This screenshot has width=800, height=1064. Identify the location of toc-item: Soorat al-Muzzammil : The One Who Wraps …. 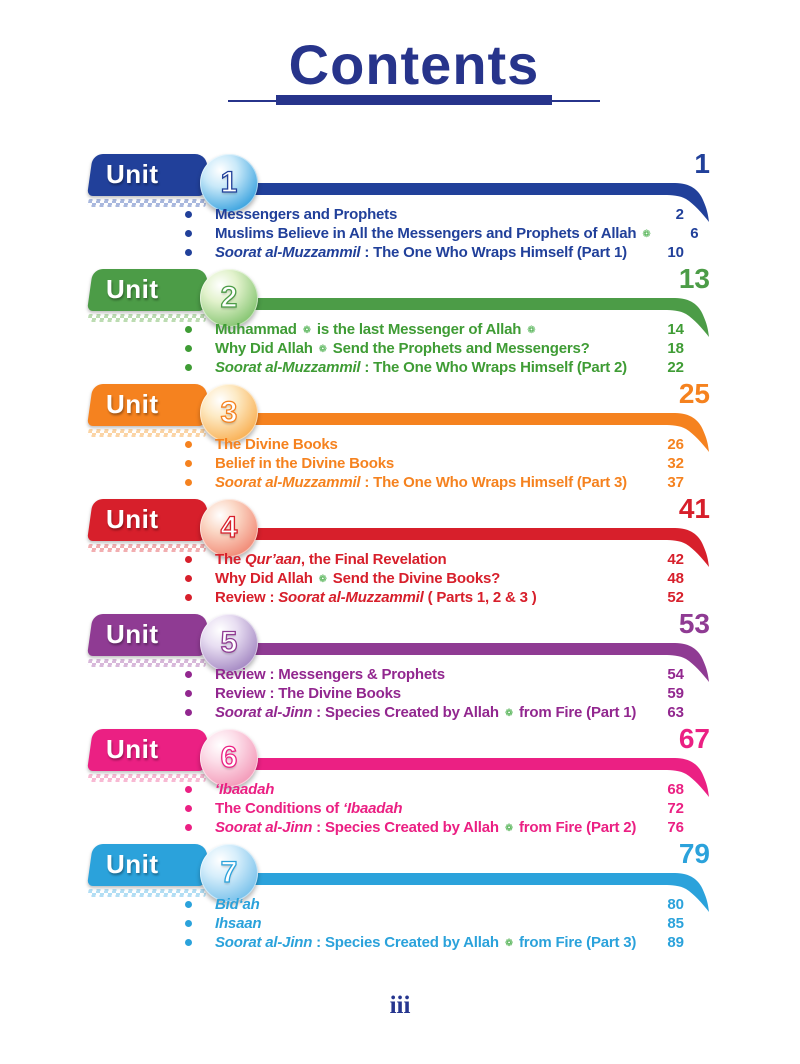
(400, 367).